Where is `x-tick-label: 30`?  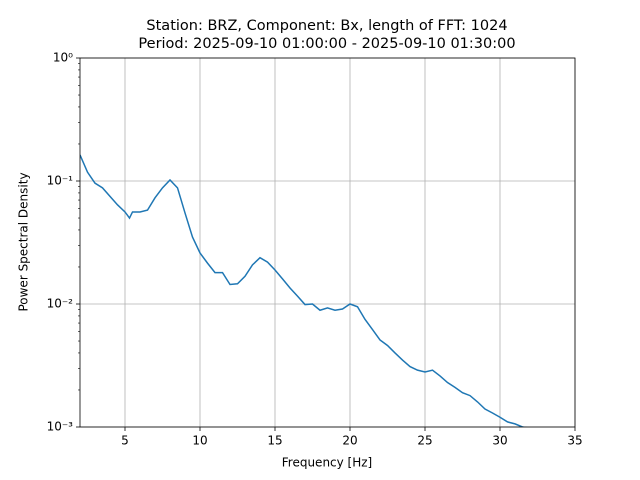 x-tick-label: 30 is located at coordinates (499, 441).